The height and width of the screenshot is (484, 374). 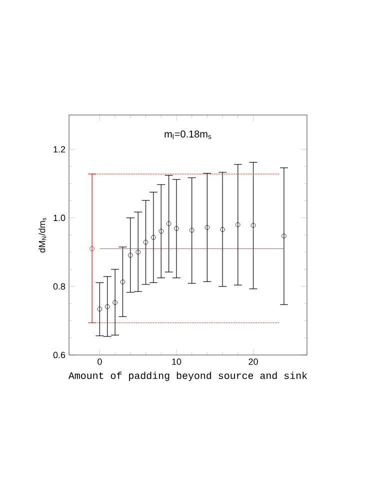 I want to click on x-tick-label: 10, so click(x=177, y=361).